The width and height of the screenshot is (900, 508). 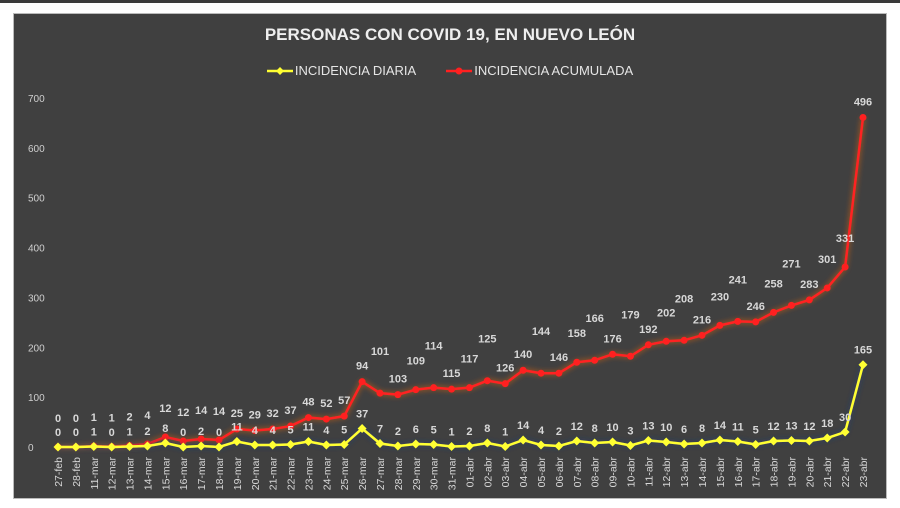 I want to click on data-label-acumulada: 48, so click(x=308, y=403).